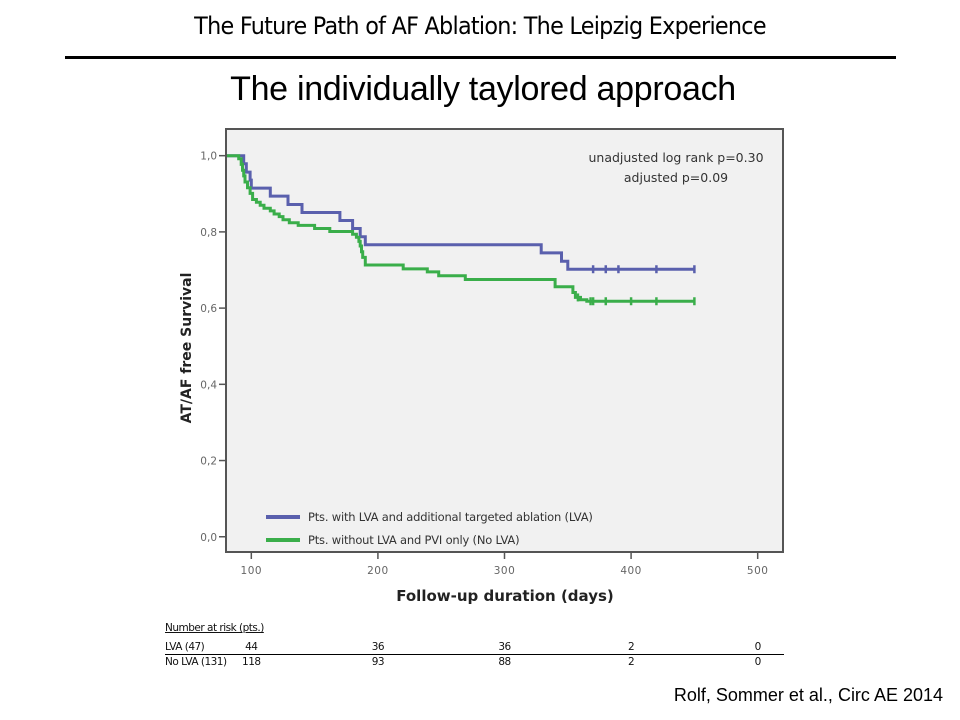 The width and height of the screenshot is (960, 720). I want to click on risk-table-title: Number at risk (pts.), so click(214, 628).